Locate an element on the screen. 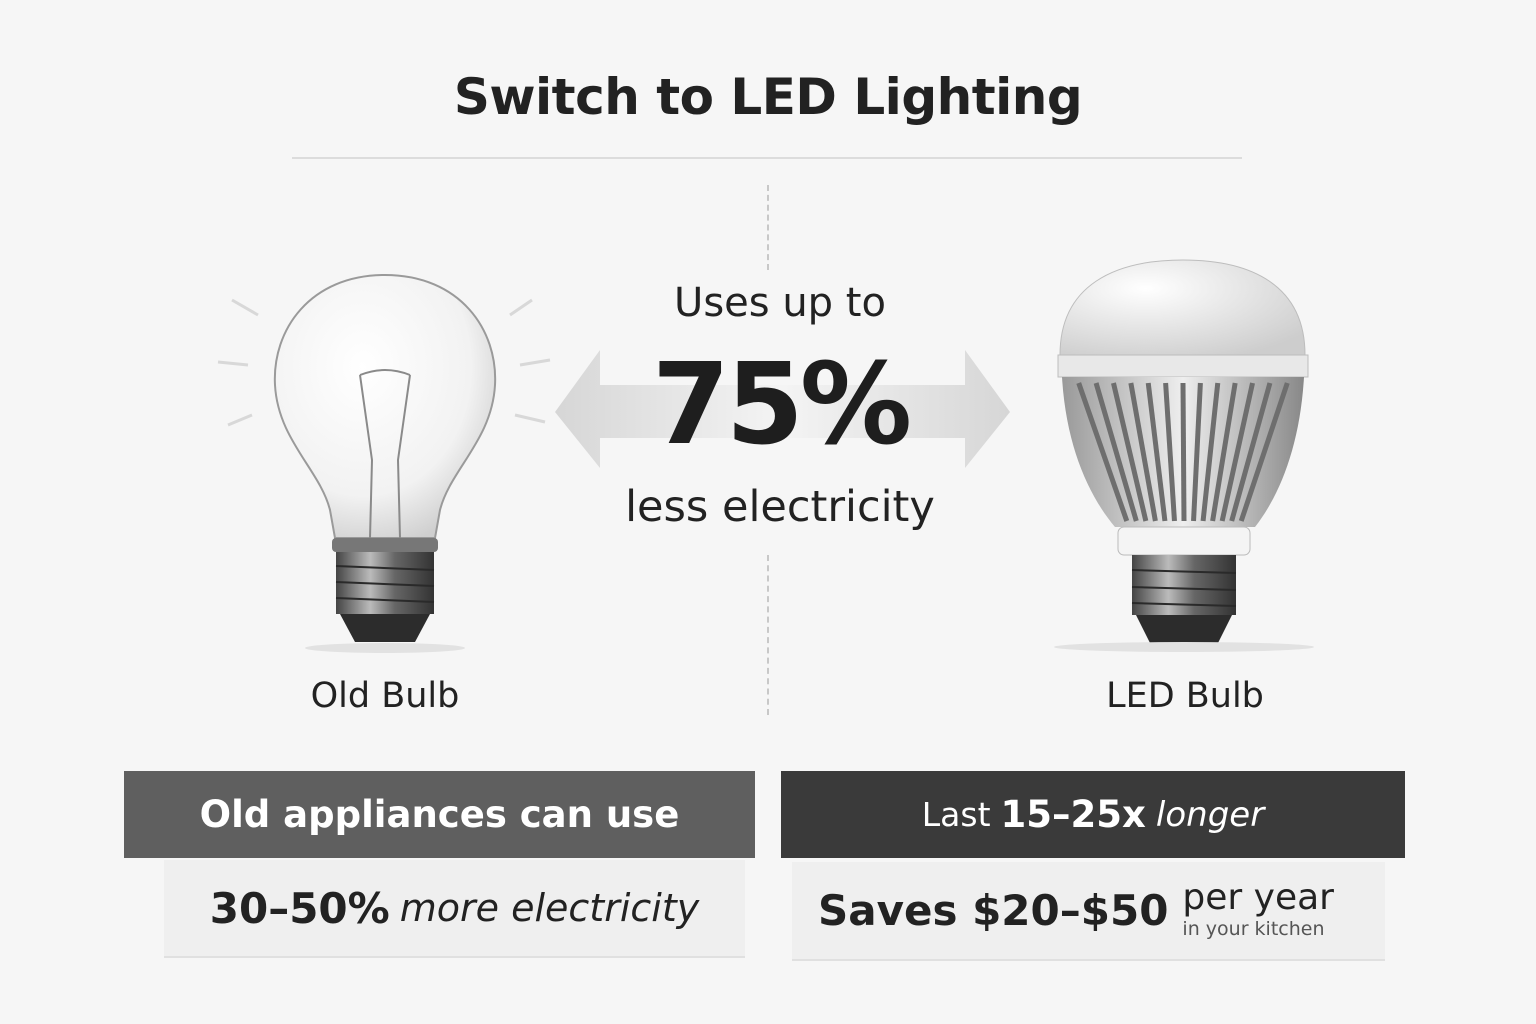 The width and height of the screenshot is (1536, 1024). incandescent-bulb-icon is located at coordinates (384, 463).